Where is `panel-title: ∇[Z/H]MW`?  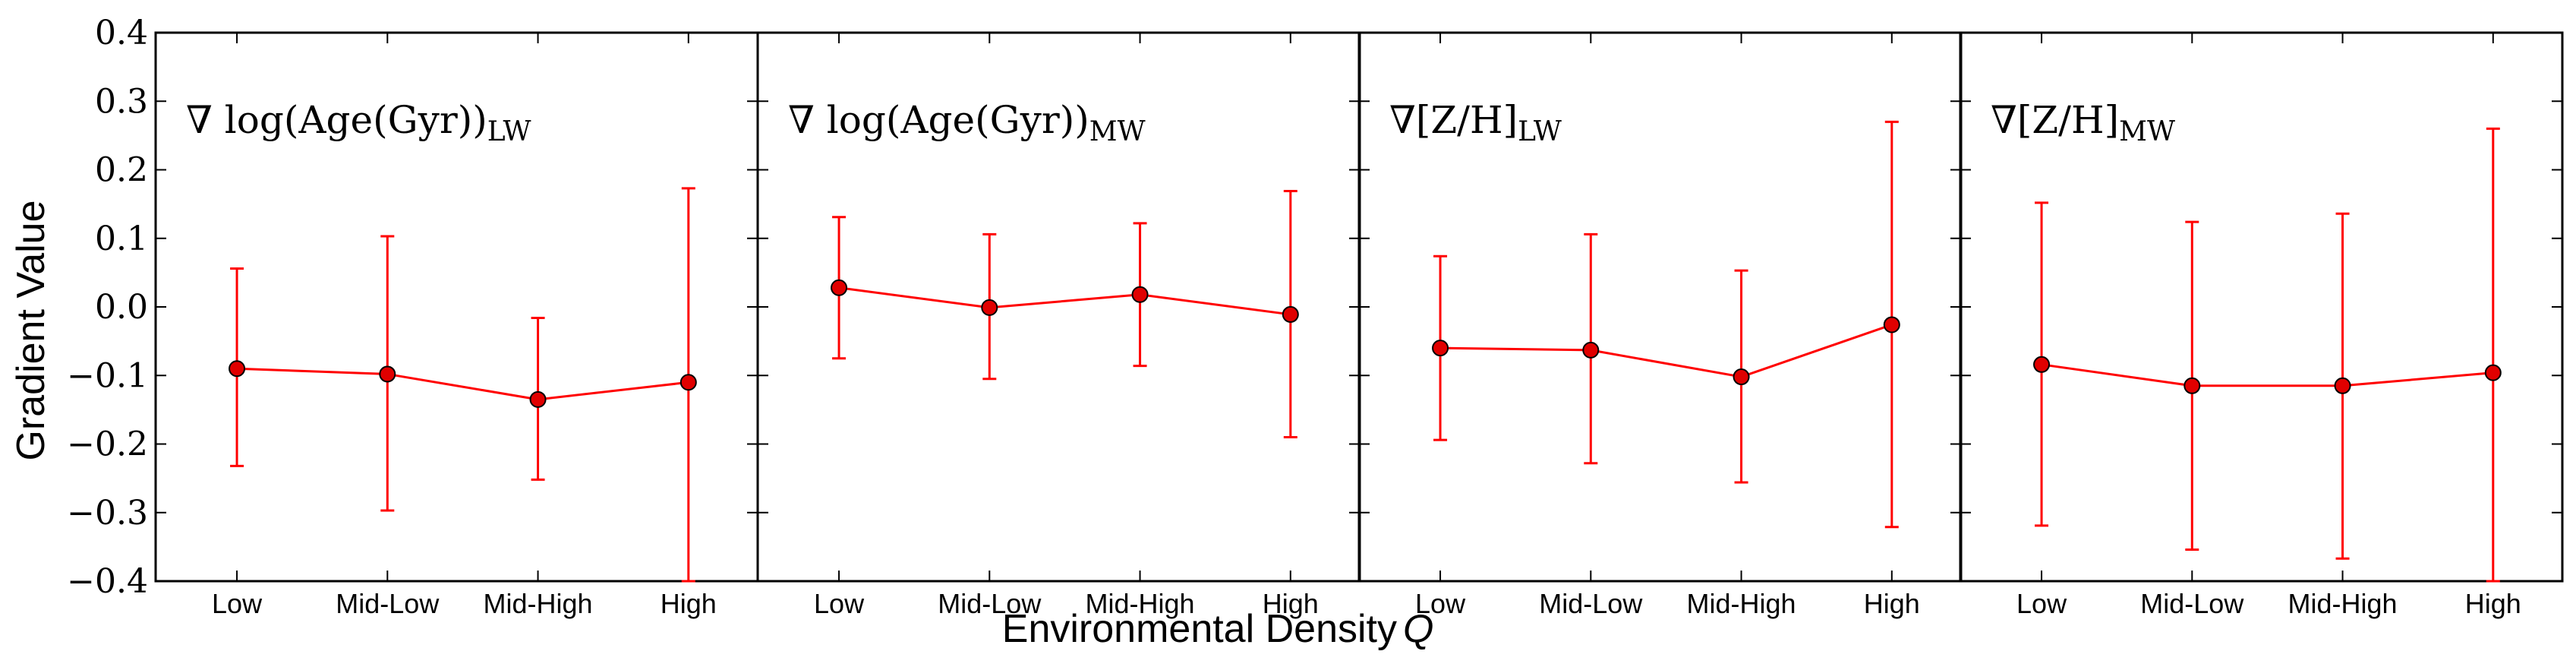
panel-title: ∇[Z/H]MW is located at coordinates (2083, 123).